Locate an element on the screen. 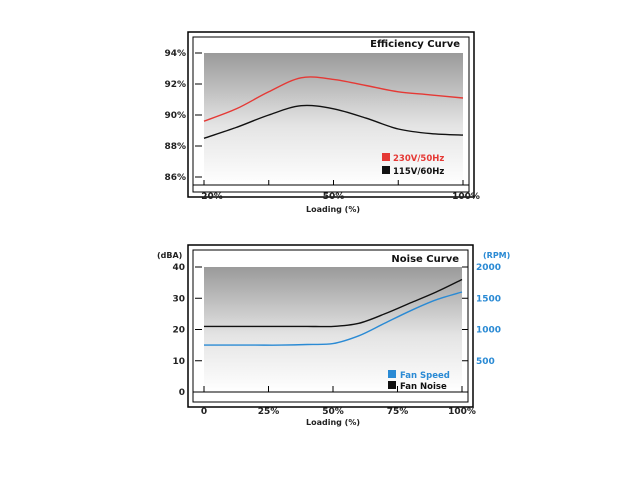 The image size is (640, 480). efficiency-legend: 230V/50Hz 115V/60Hz is located at coordinates (413, 165).